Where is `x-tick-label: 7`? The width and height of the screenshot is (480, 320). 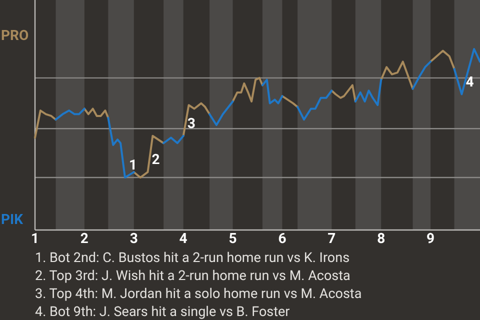
x-tick-label: 7 is located at coordinates (332, 239).